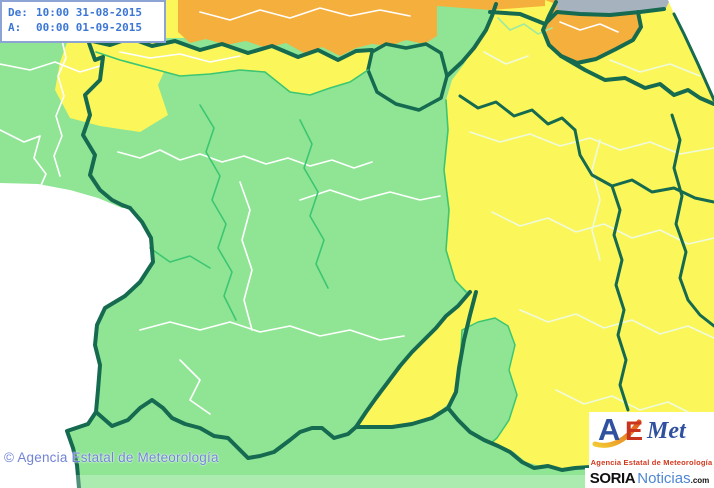 The width and height of the screenshot is (714, 488). I want to click on period-to-label: A:, so click(15, 27).